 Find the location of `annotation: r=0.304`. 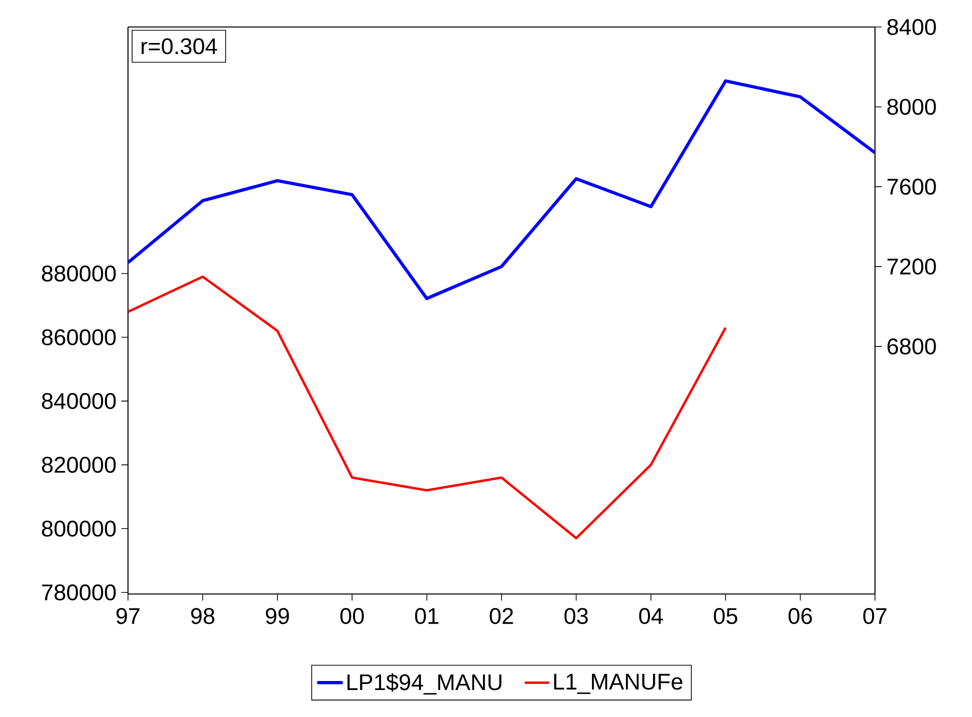

annotation: r=0.304 is located at coordinates (179, 46).